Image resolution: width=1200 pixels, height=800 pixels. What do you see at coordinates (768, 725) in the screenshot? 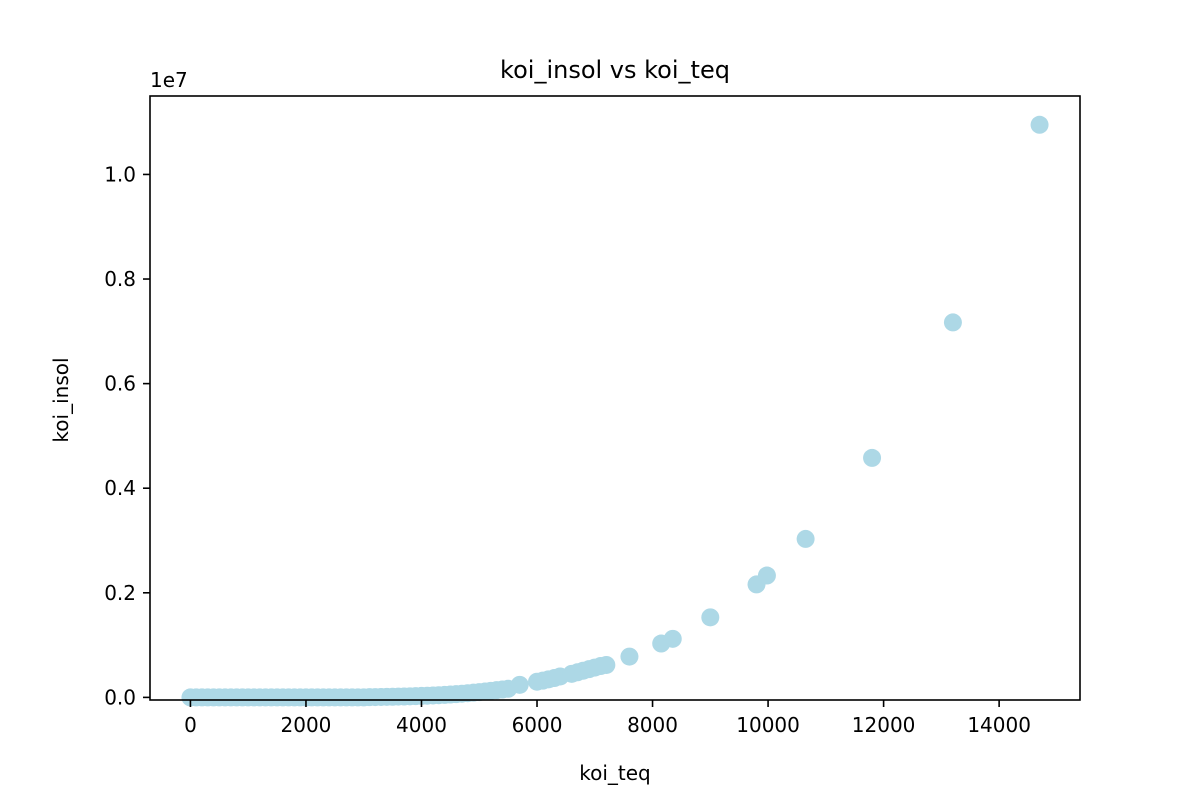
I see `x-tick-label: 10000` at bounding box center [768, 725].